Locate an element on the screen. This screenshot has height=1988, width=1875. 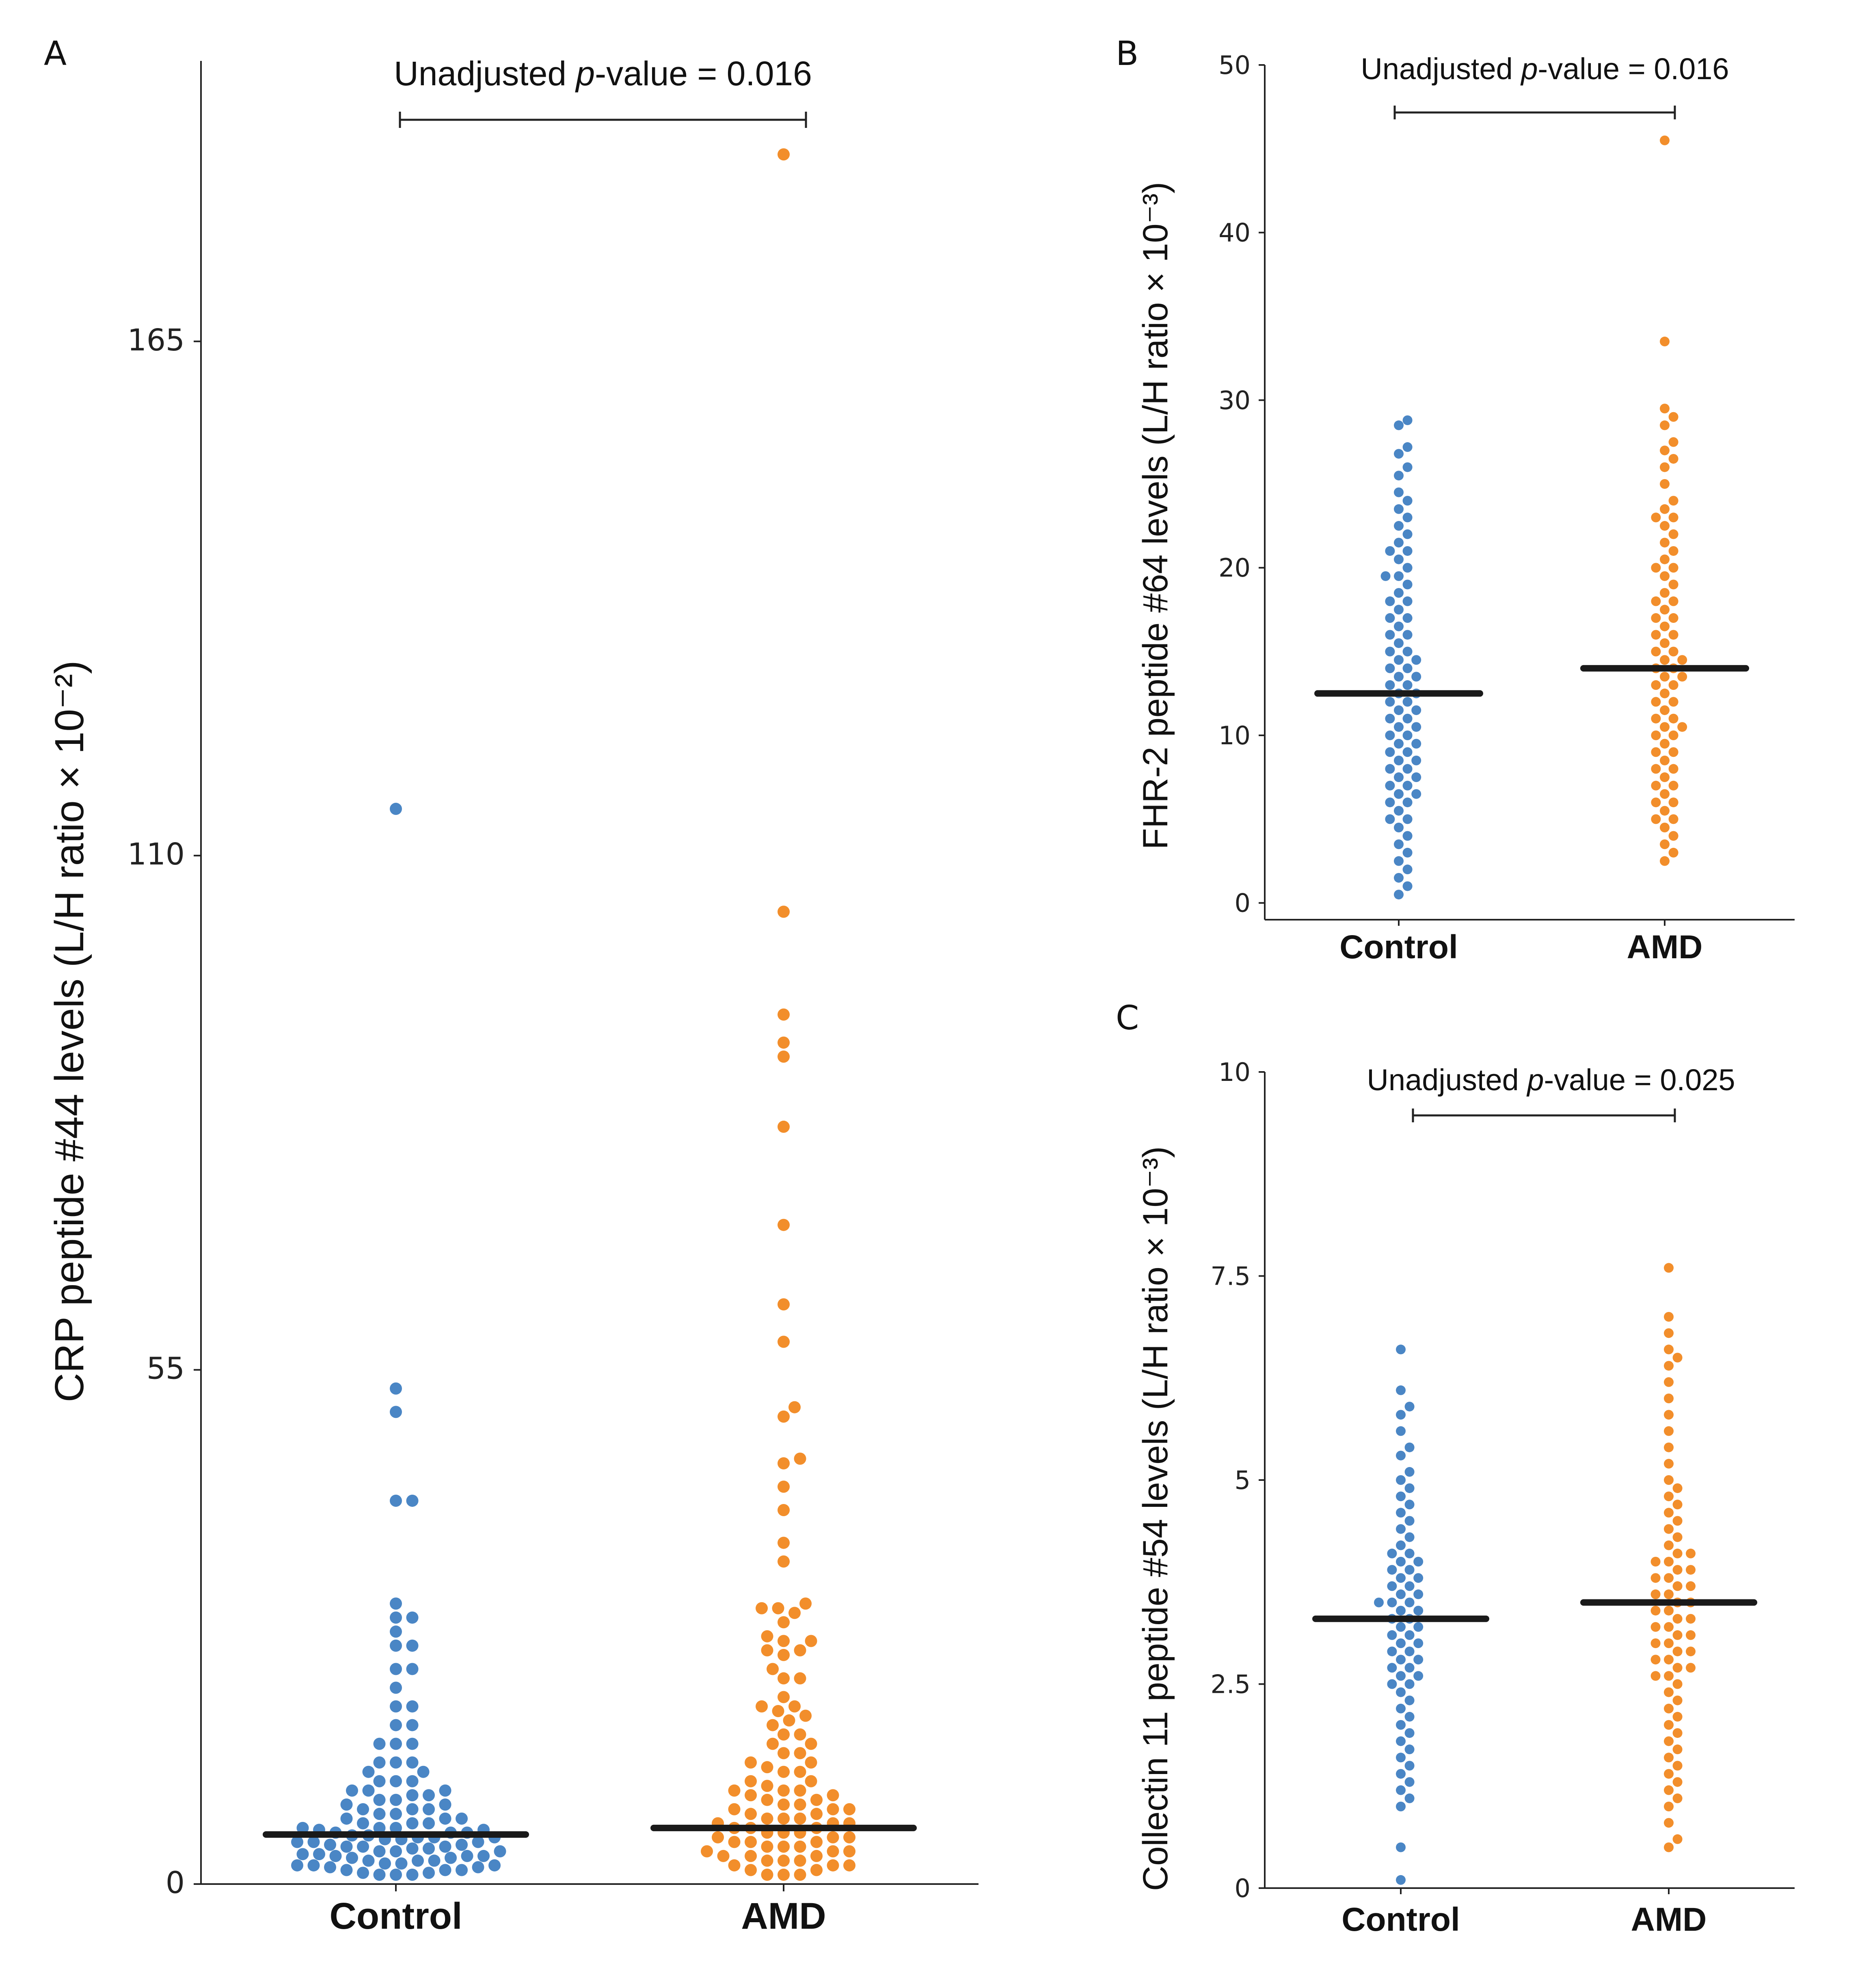
panel-c-x-label-control: Control is located at coordinates (1401, 1919).